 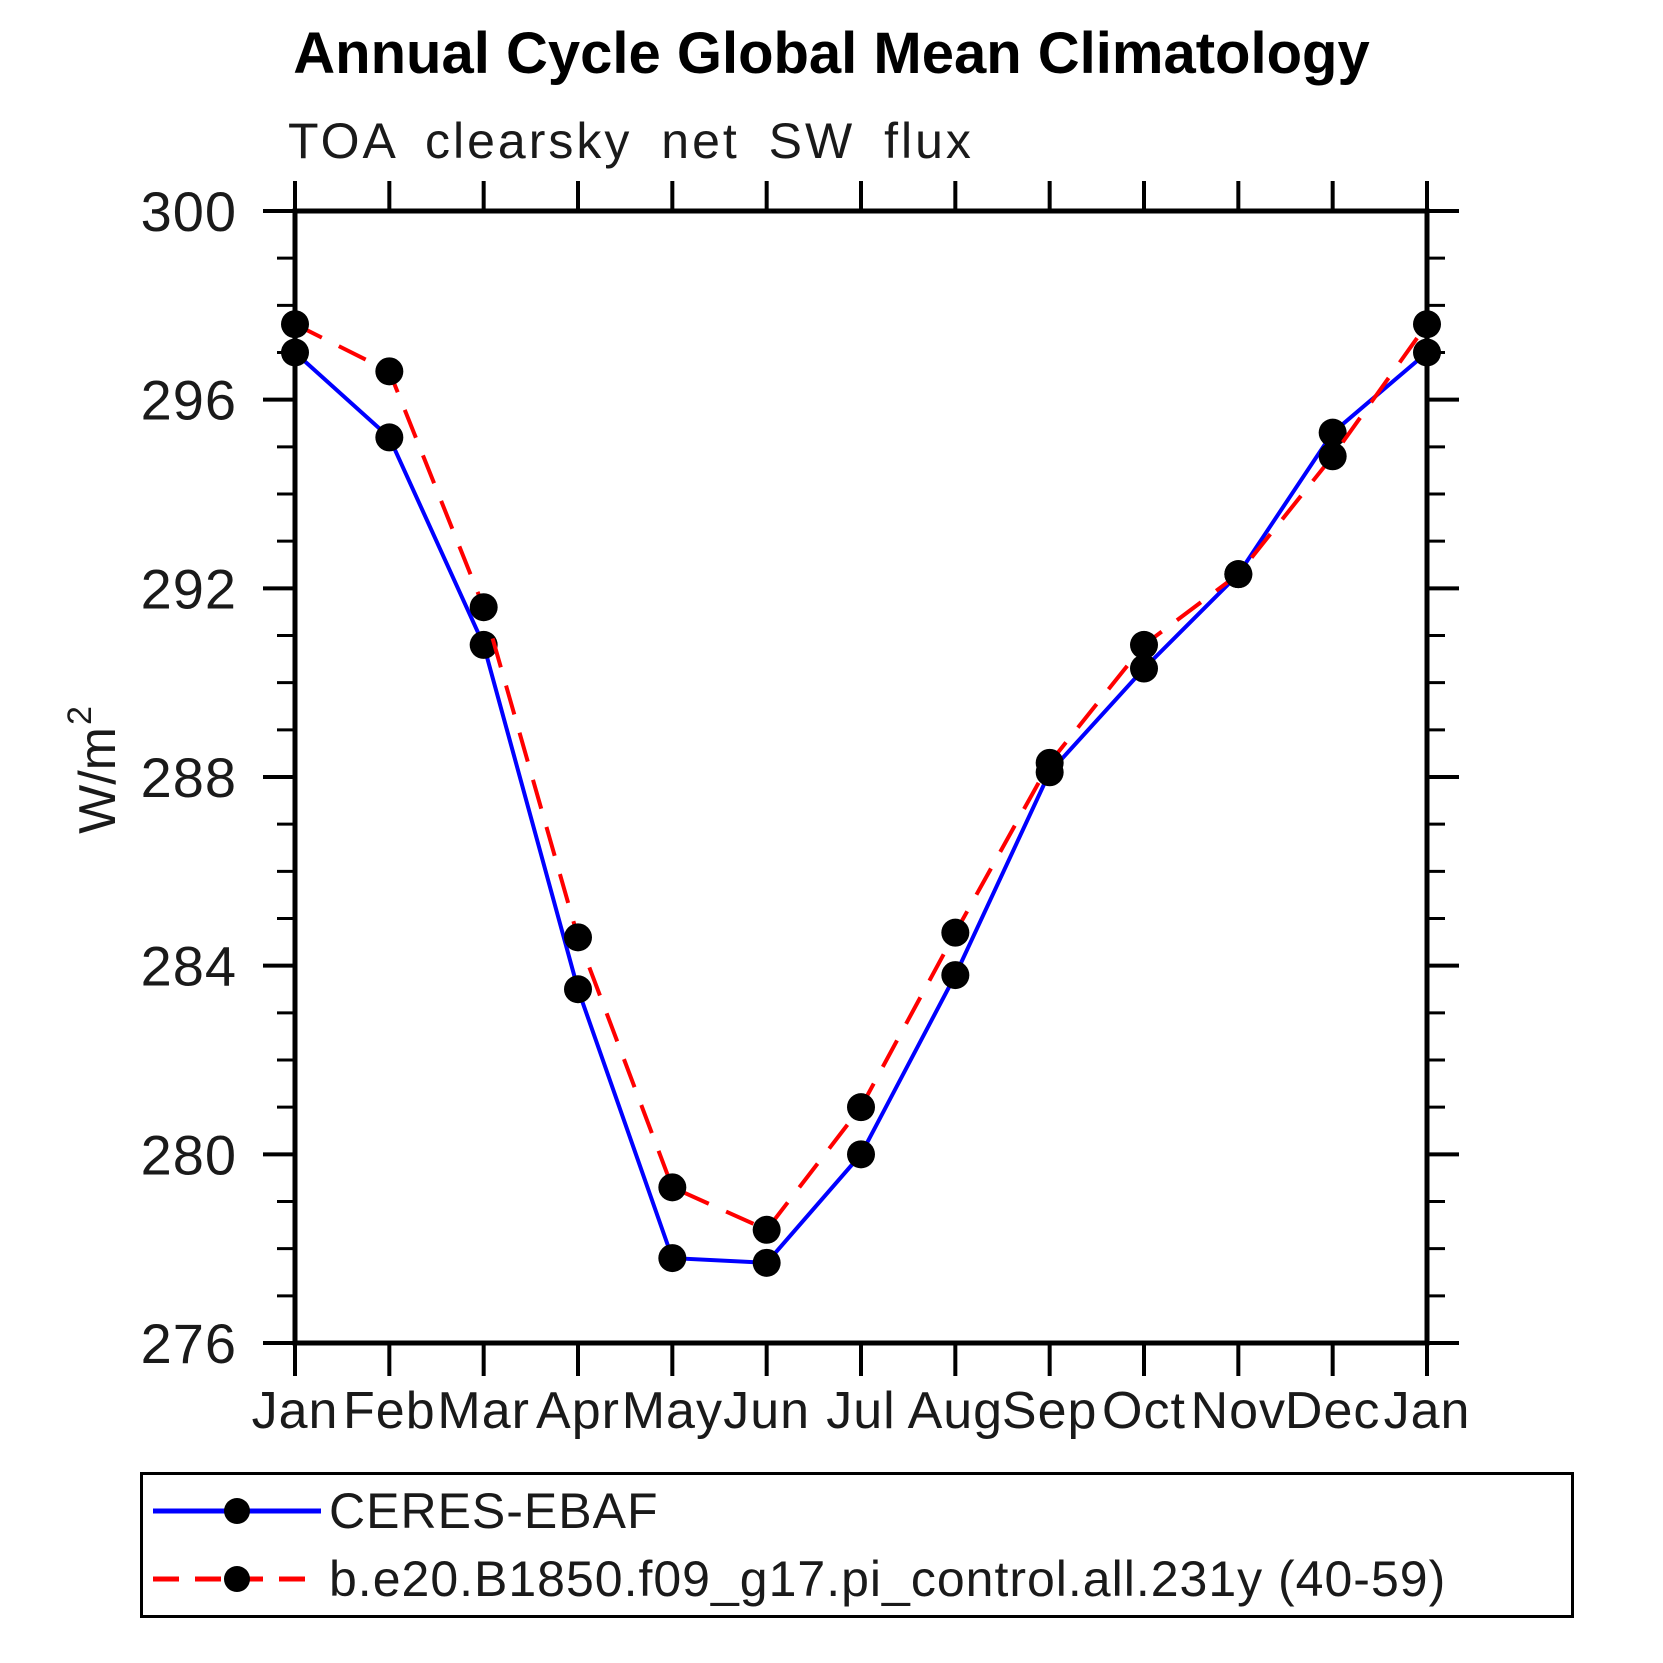 What do you see at coordinates (860, 1411) in the screenshot?
I see `x-tick-label: Jul` at bounding box center [860, 1411].